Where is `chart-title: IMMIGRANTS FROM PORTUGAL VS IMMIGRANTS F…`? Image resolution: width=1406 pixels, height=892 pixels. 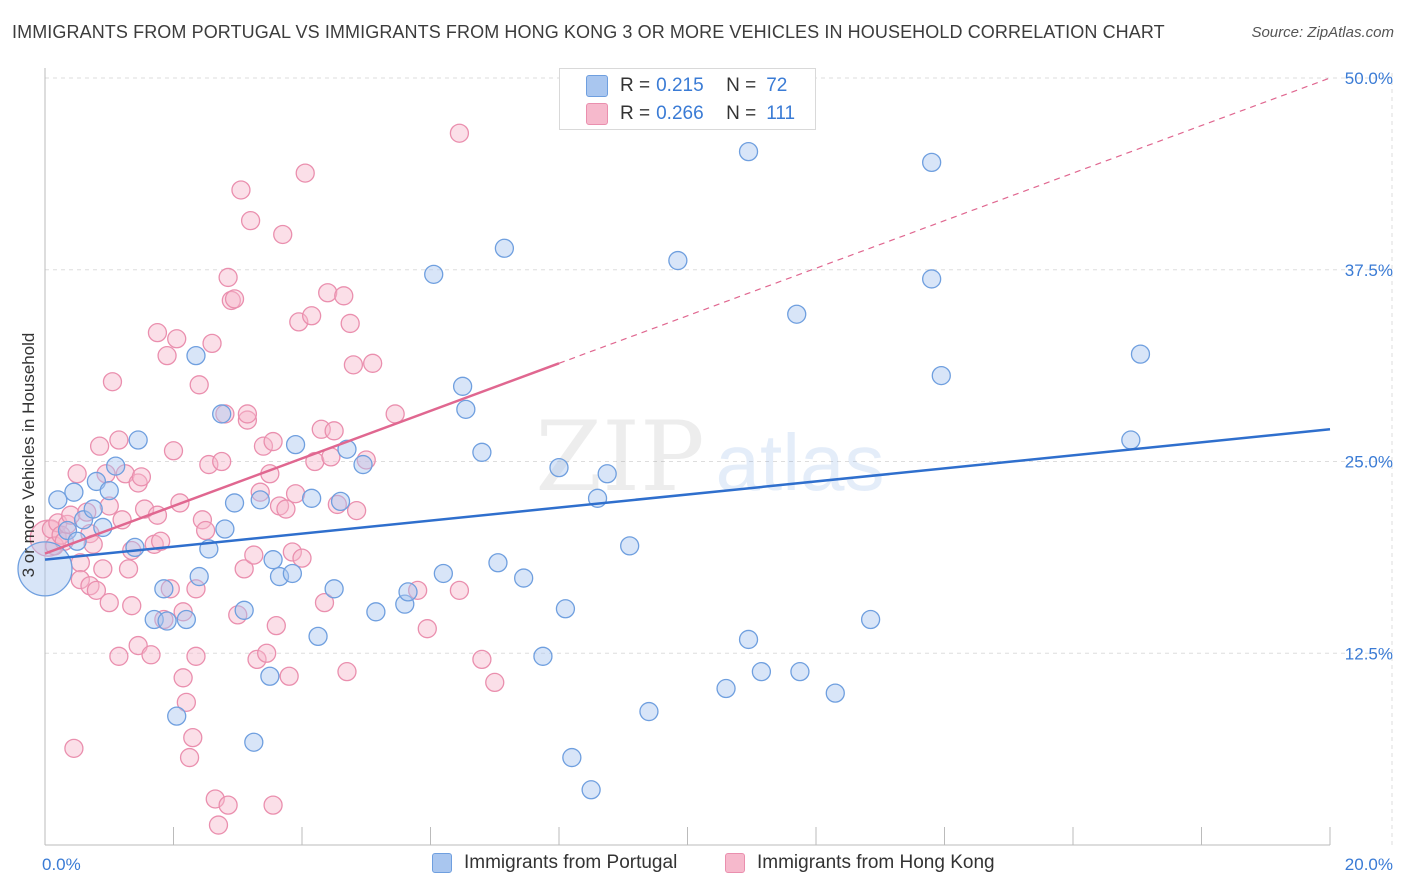
chart-title: IMMIGRANTS FROM PORTUGAL VS IMMIGRANTS F… is located at coordinates (588, 32).